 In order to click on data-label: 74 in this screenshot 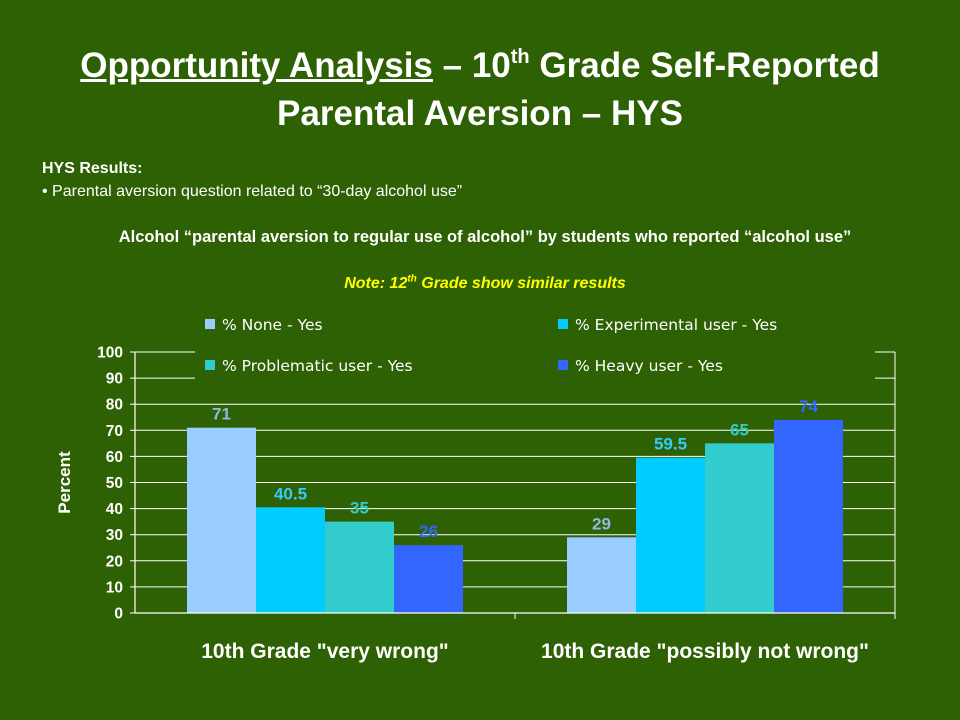, I will do `click(808, 406)`.